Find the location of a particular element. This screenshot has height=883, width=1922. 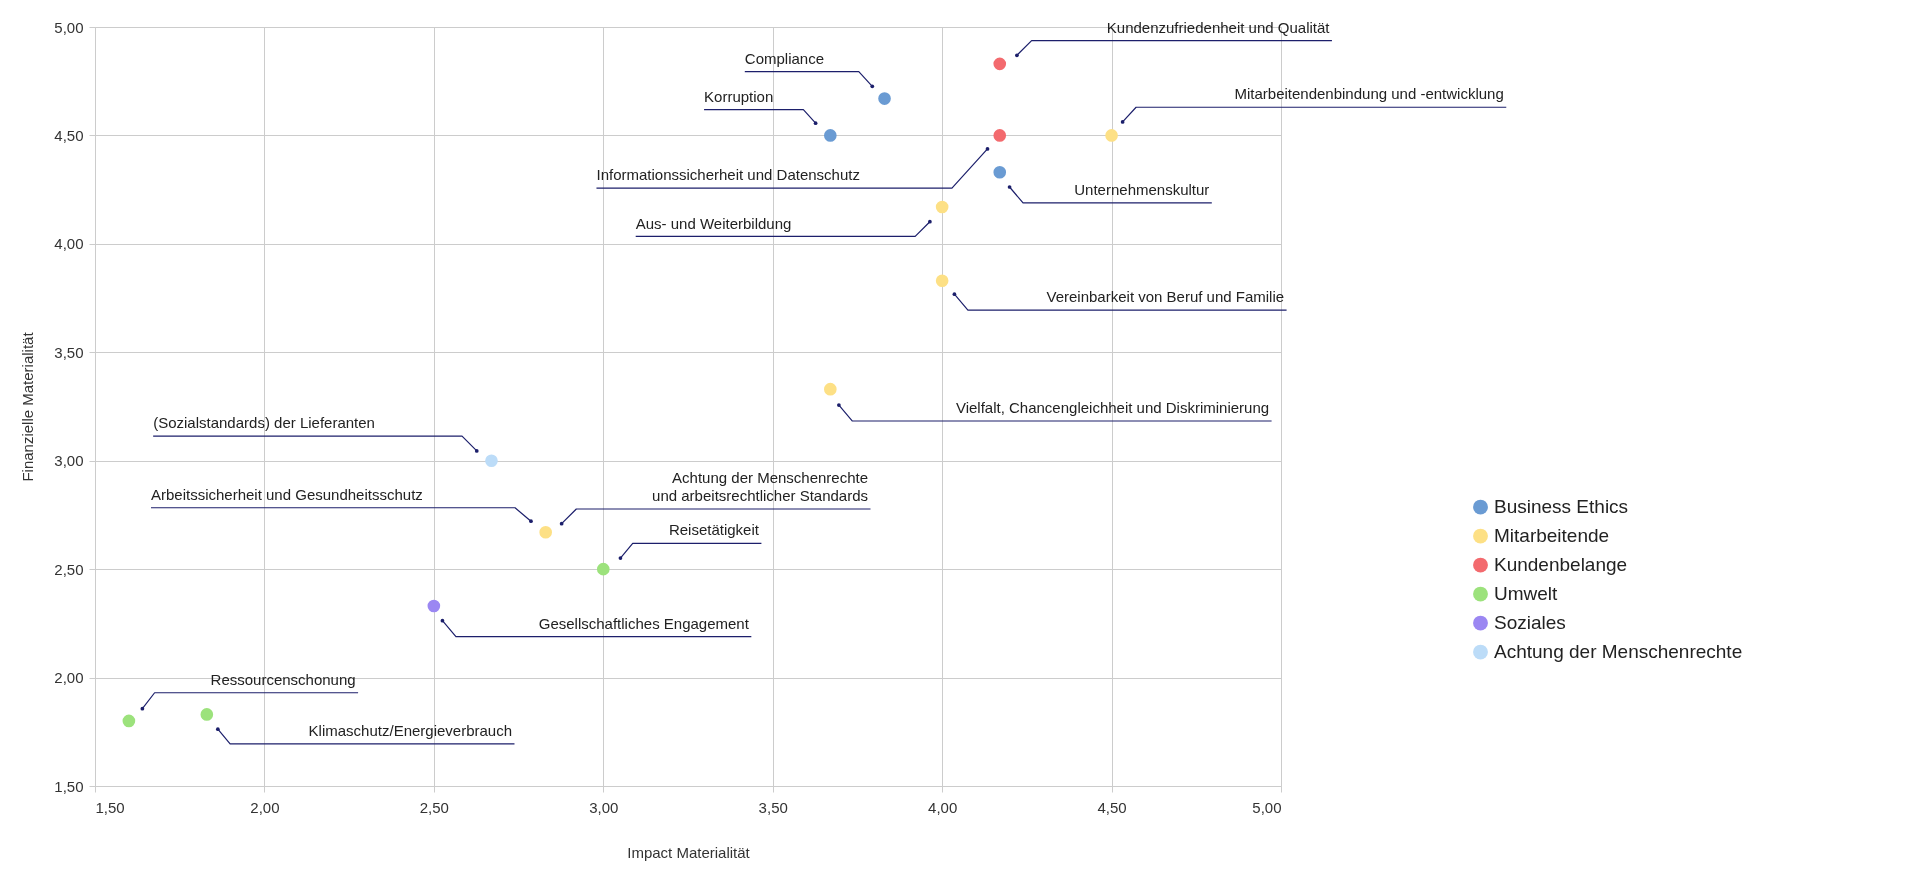

legend-label: Achtung der Menschenrechte is located at coordinates (1618, 652).